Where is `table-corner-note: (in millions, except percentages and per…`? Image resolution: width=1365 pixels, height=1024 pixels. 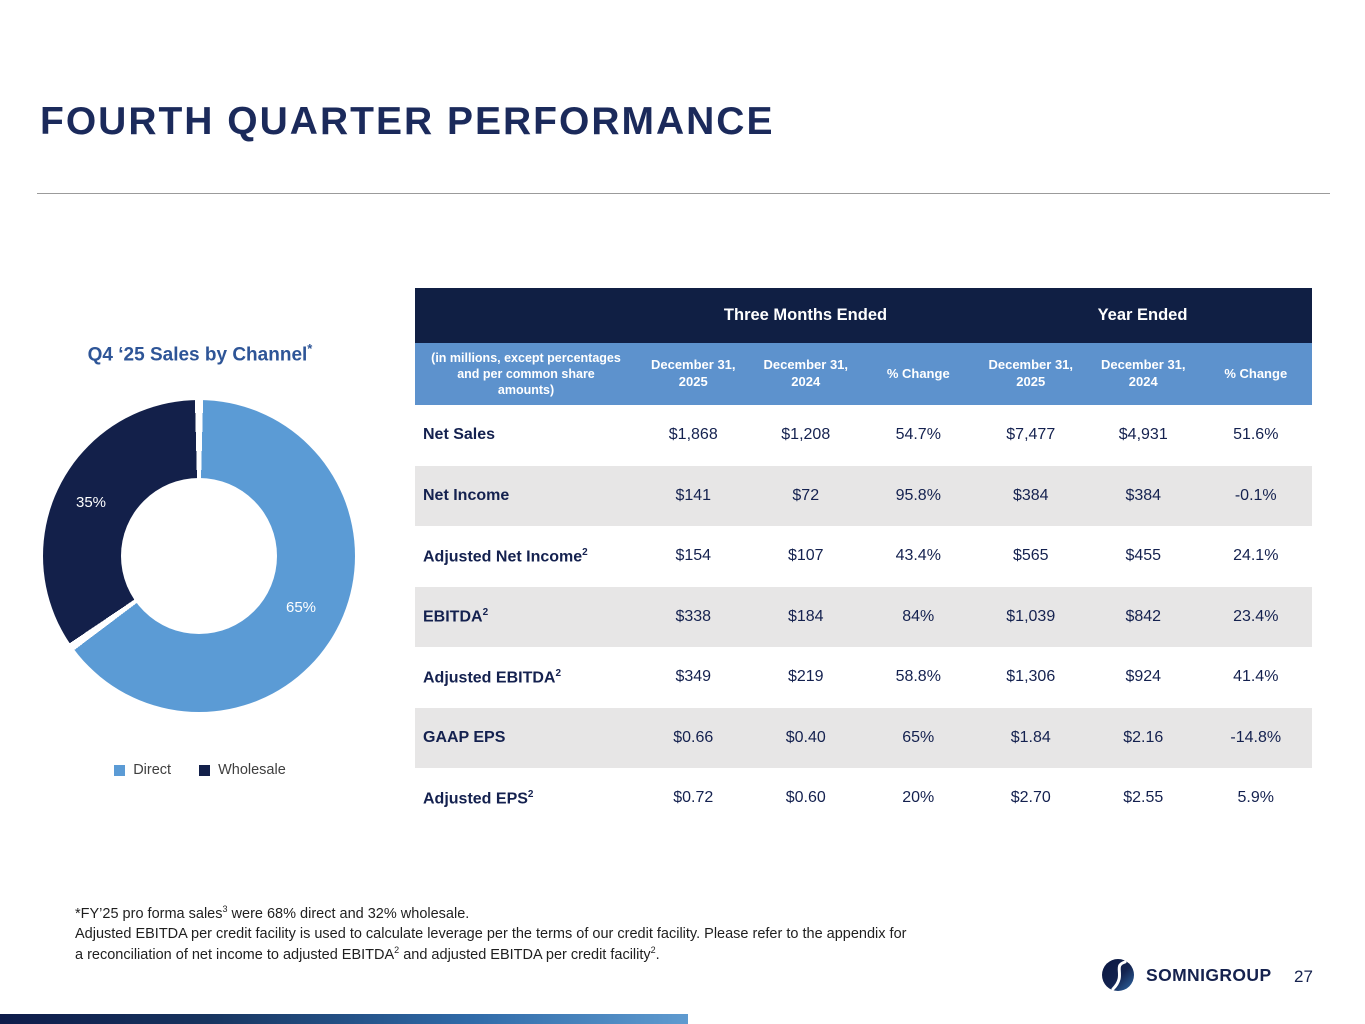 table-corner-note: (in millions, except percentages and per… is located at coordinates (526, 374).